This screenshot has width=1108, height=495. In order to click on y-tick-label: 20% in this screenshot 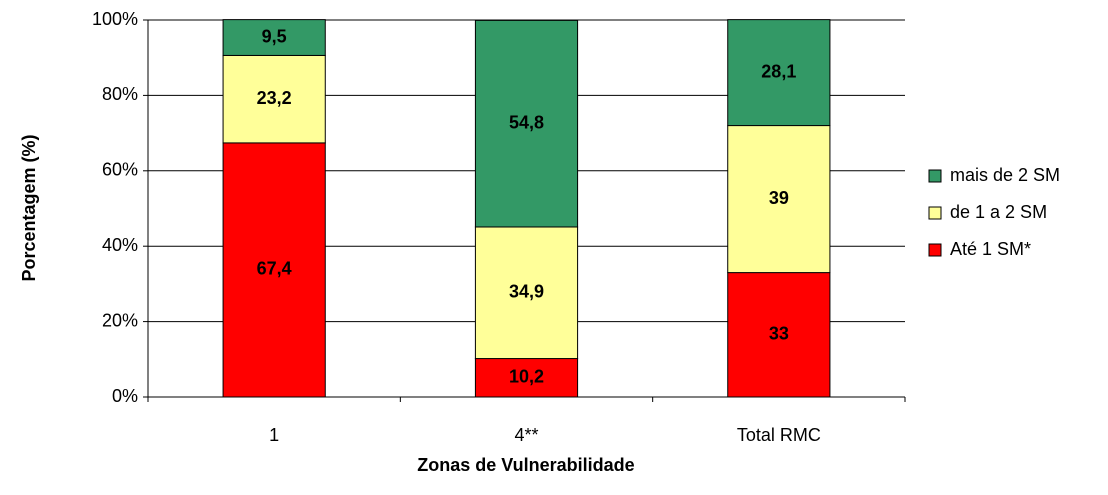, I will do `click(120, 320)`.